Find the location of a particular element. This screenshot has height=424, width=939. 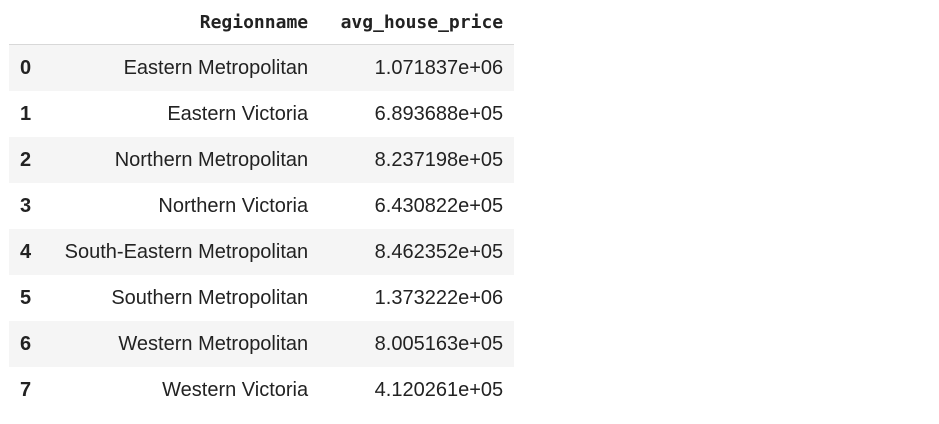

row-index: 3 is located at coordinates (26, 205).